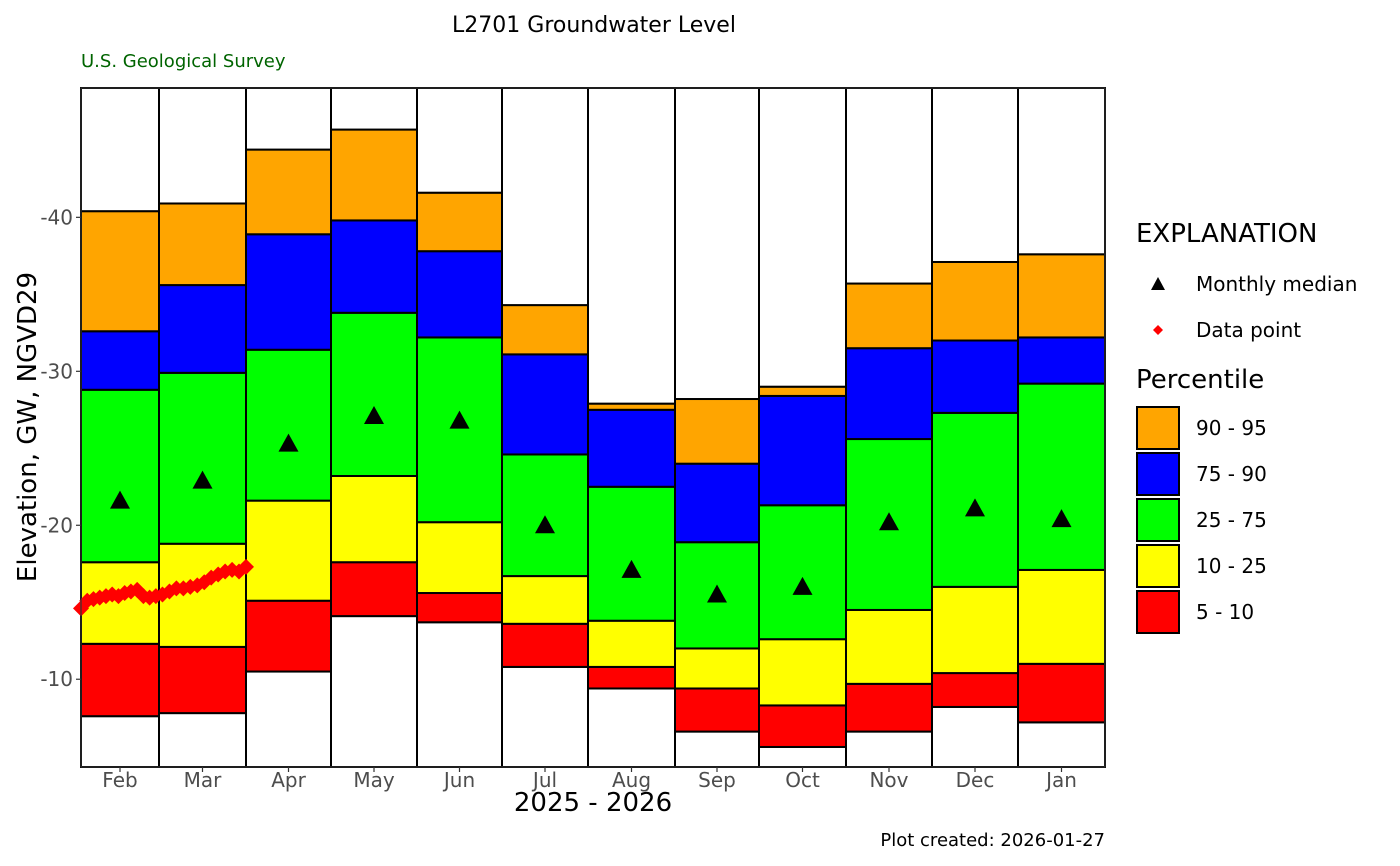 Image resolution: width=1400 pixels, height=866 pixels. What do you see at coordinates (802, 726) in the screenshot?
I see `percentile-band-p5-10-oct` at bounding box center [802, 726].